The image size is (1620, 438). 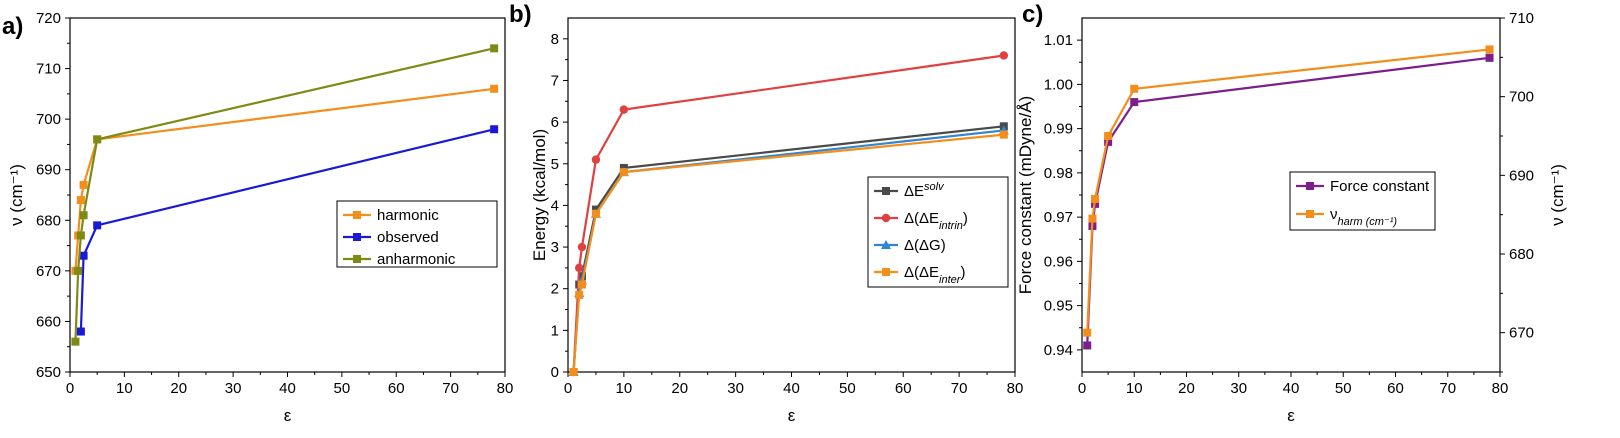 I want to click on y-tick-label: 700, so click(x=48, y=119).